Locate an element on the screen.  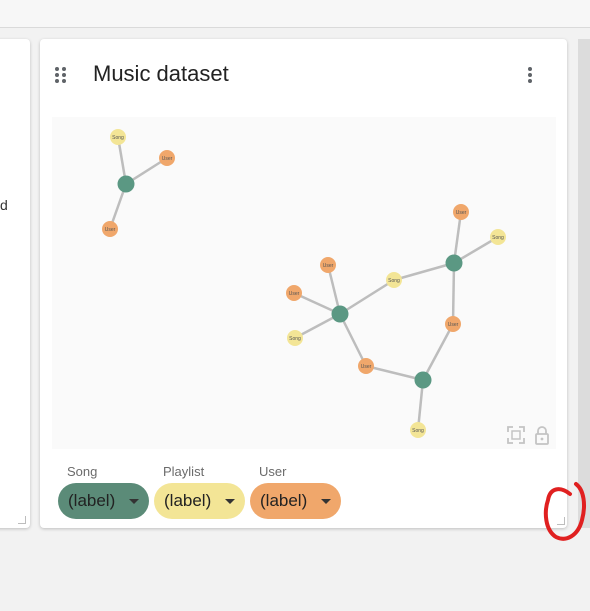
card-resize-handle is located at coordinates (561, 521).